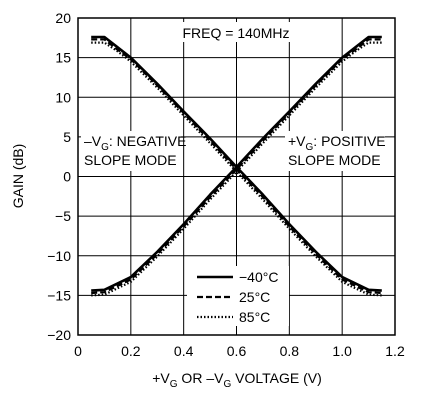 Image resolution: width=438 pixels, height=402 pixels. Describe the element at coordinates (59, 256) in the screenshot. I see `y-tick-label: −10` at that location.